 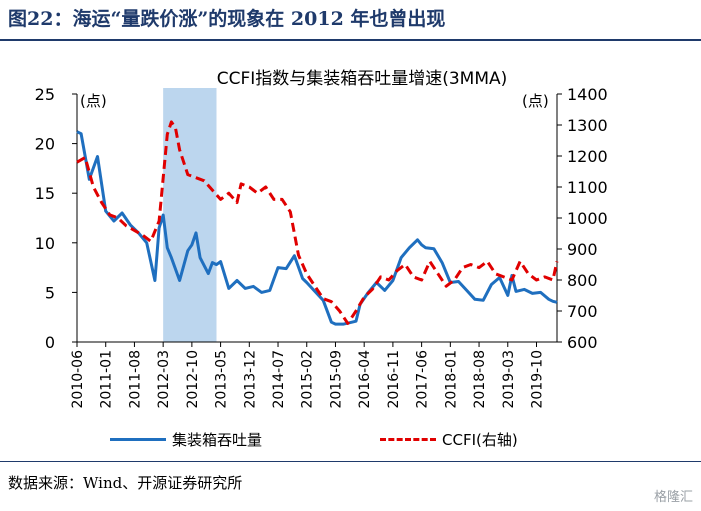 What do you see at coordinates (45, 144) in the screenshot?
I see `y-left-tick-label: 20` at bounding box center [45, 144].